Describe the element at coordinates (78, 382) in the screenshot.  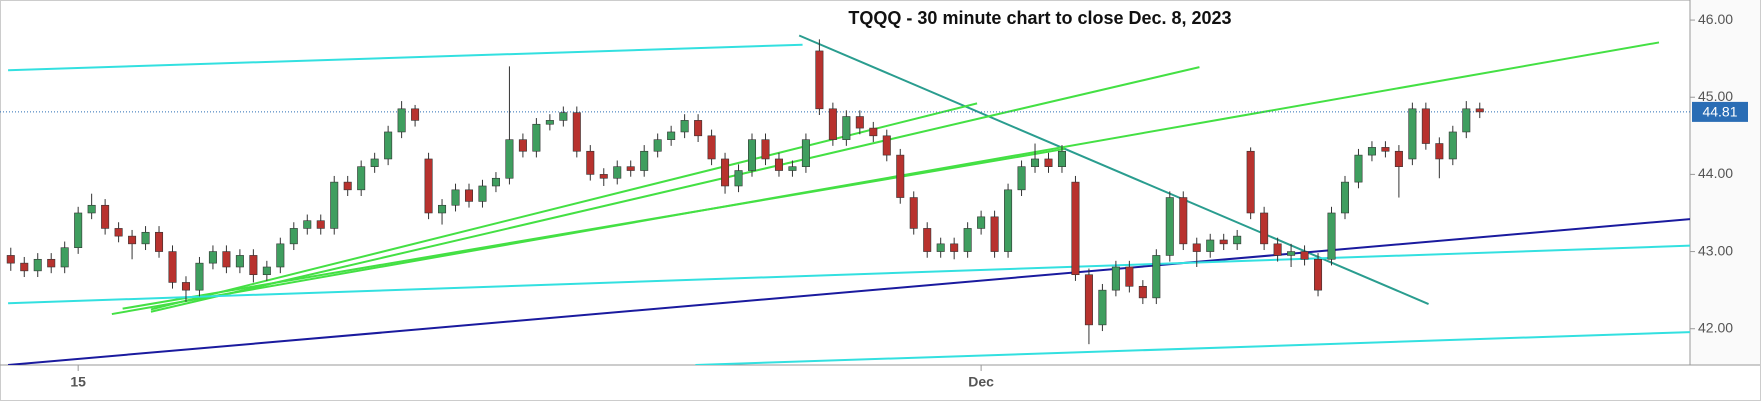
I see `x-tick-label: 15` at that location.